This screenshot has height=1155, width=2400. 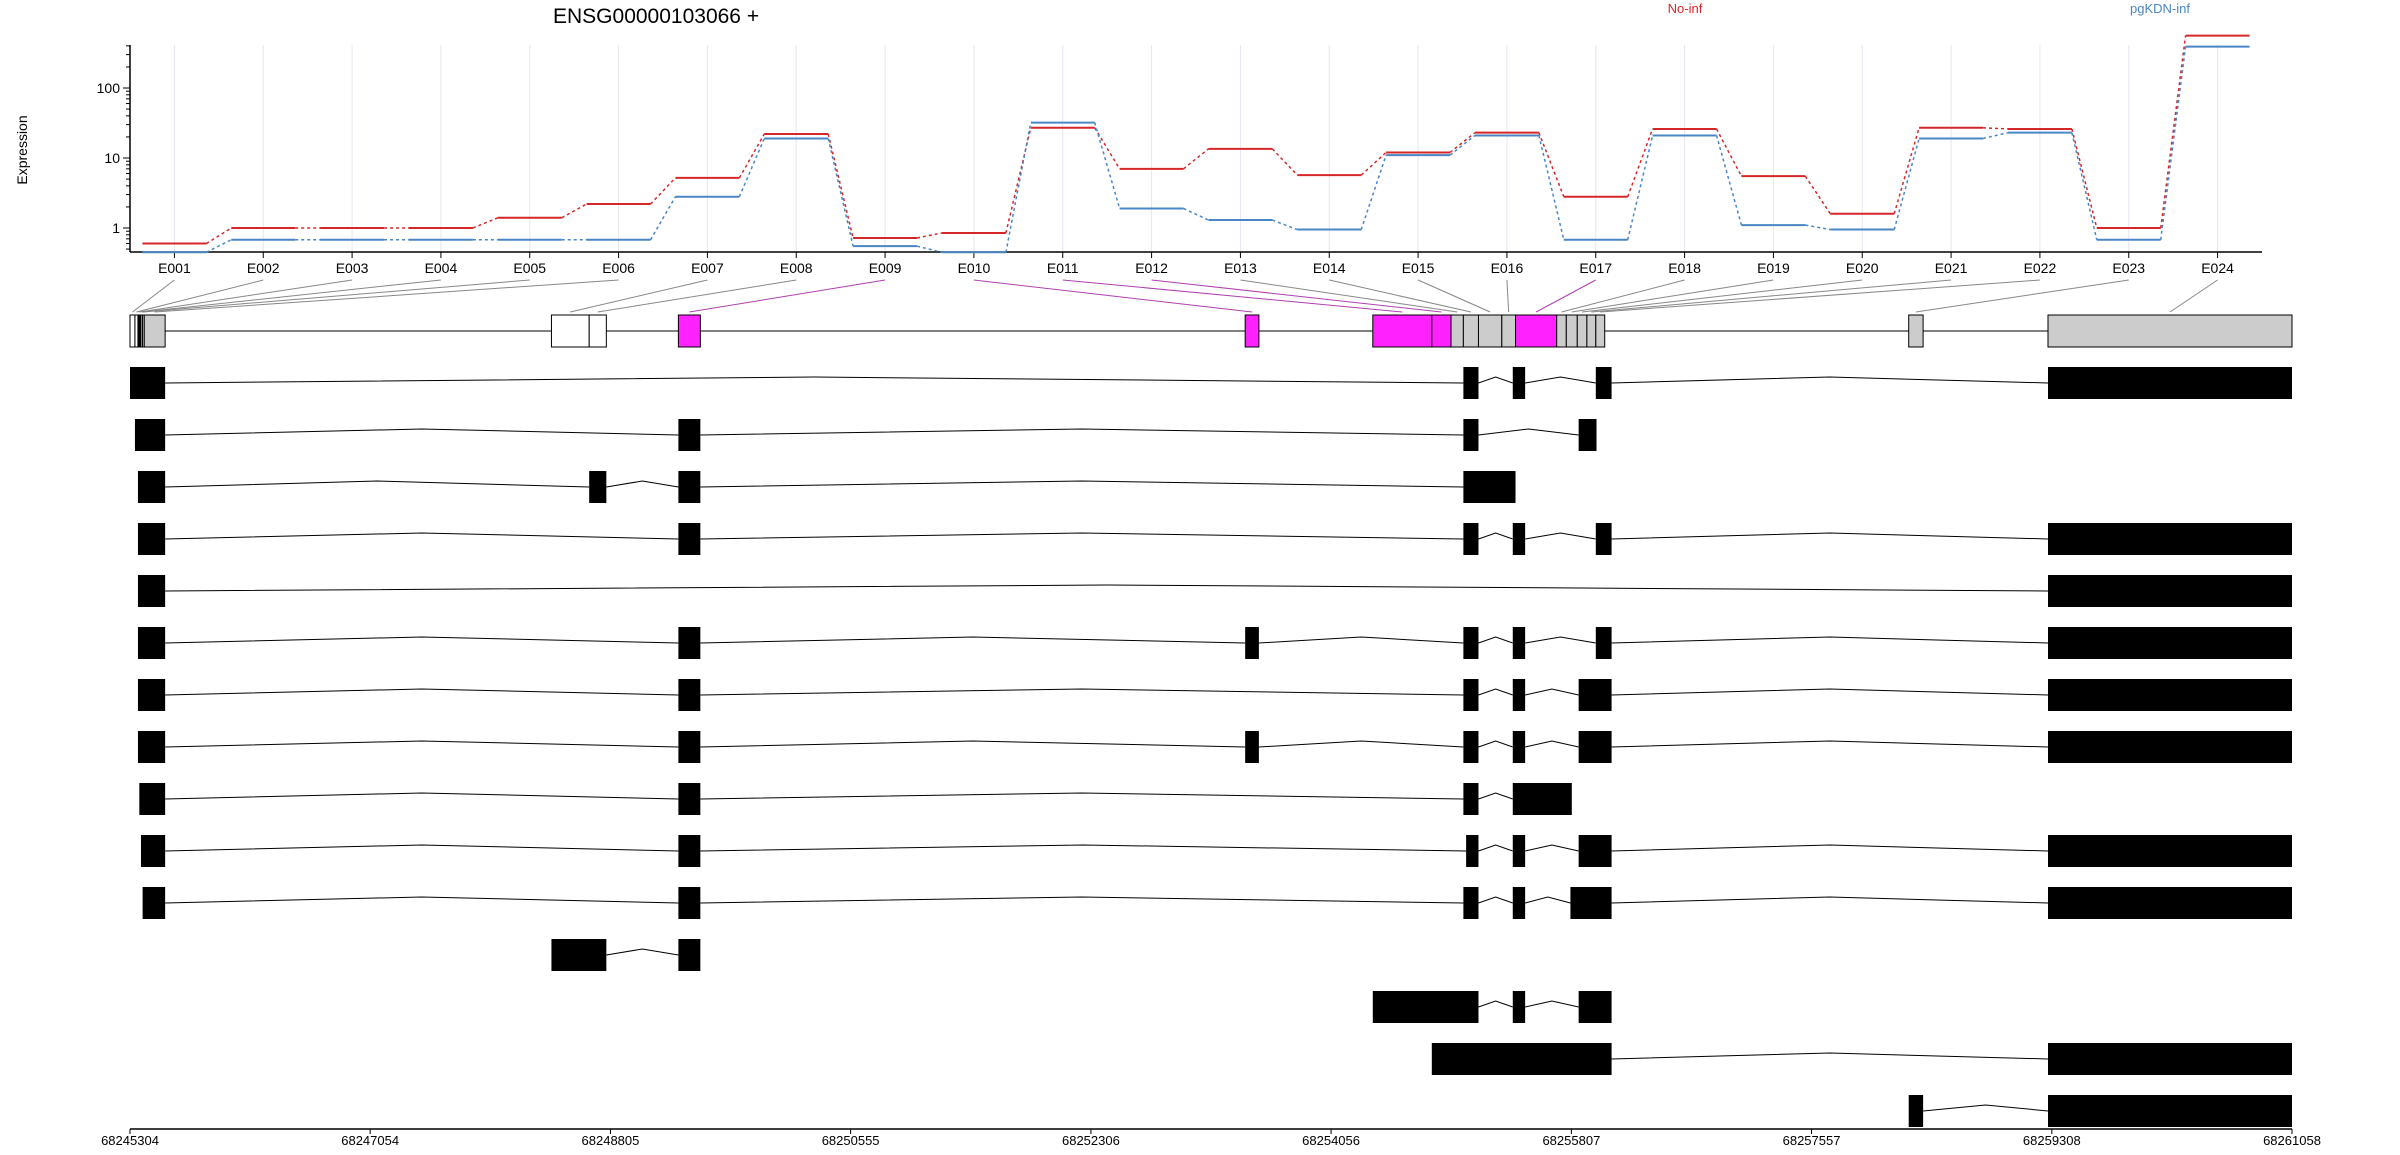 I want to click on connector-e001, so click(x=153, y=296).